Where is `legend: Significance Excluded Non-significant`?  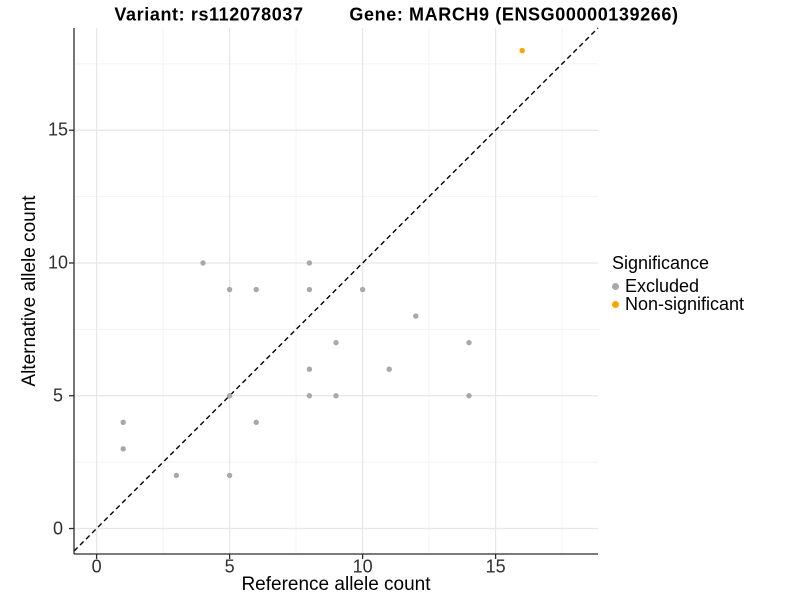 legend: Significance Excluded Non-significant is located at coordinates (678, 283).